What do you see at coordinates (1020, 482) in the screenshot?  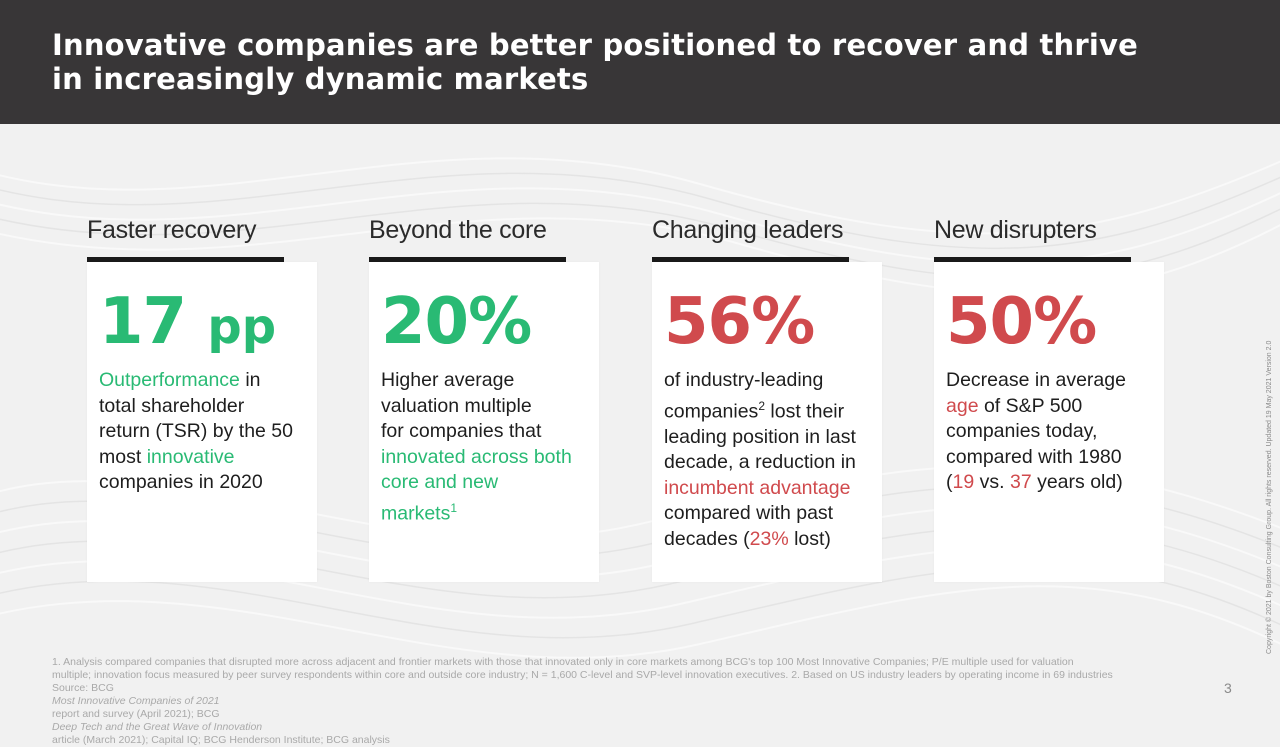 I see `accent-text: 37` at bounding box center [1020, 482].